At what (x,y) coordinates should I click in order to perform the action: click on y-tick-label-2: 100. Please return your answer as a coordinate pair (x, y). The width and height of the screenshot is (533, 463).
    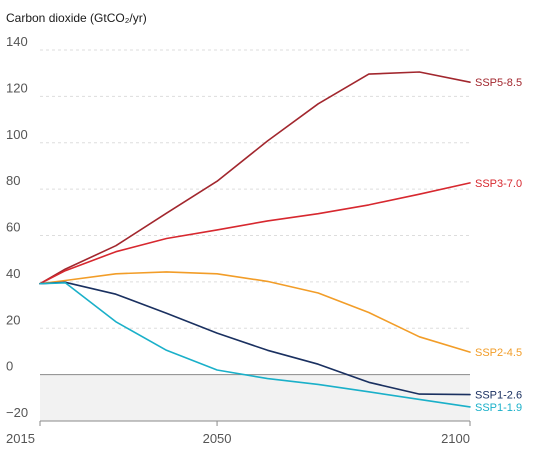
    Looking at the image, I should click on (17, 134).